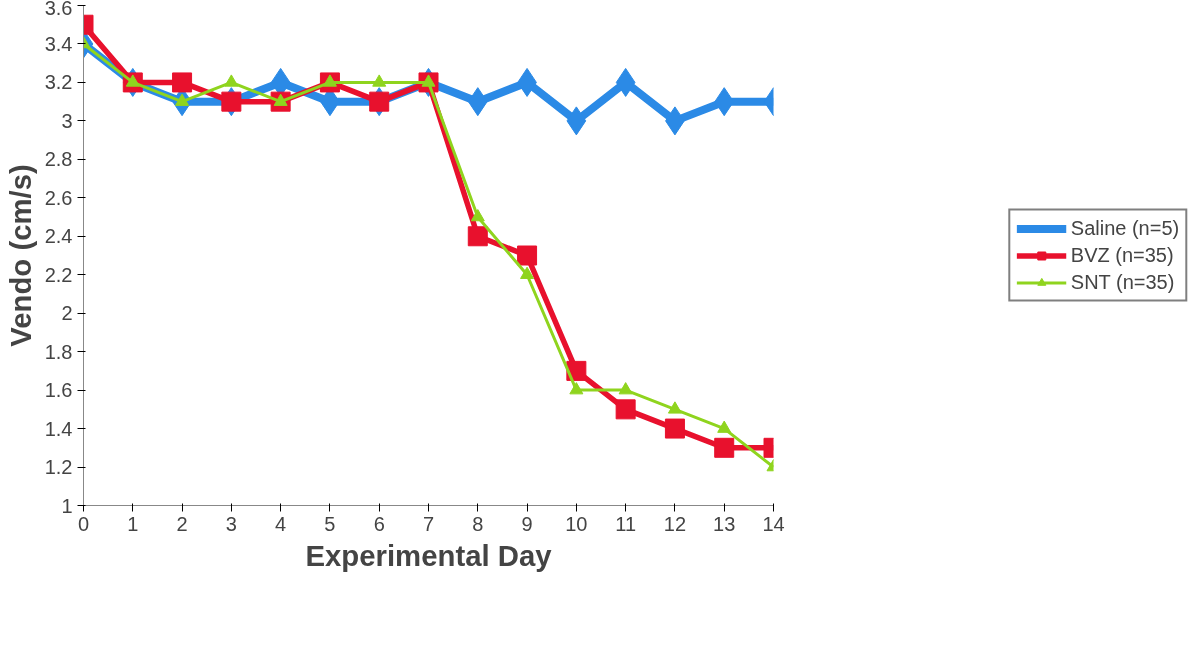 The width and height of the screenshot is (1201, 652). Describe the element at coordinates (58, 390) in the screenshot. I see `y-tick-label: 1.6` at that location.